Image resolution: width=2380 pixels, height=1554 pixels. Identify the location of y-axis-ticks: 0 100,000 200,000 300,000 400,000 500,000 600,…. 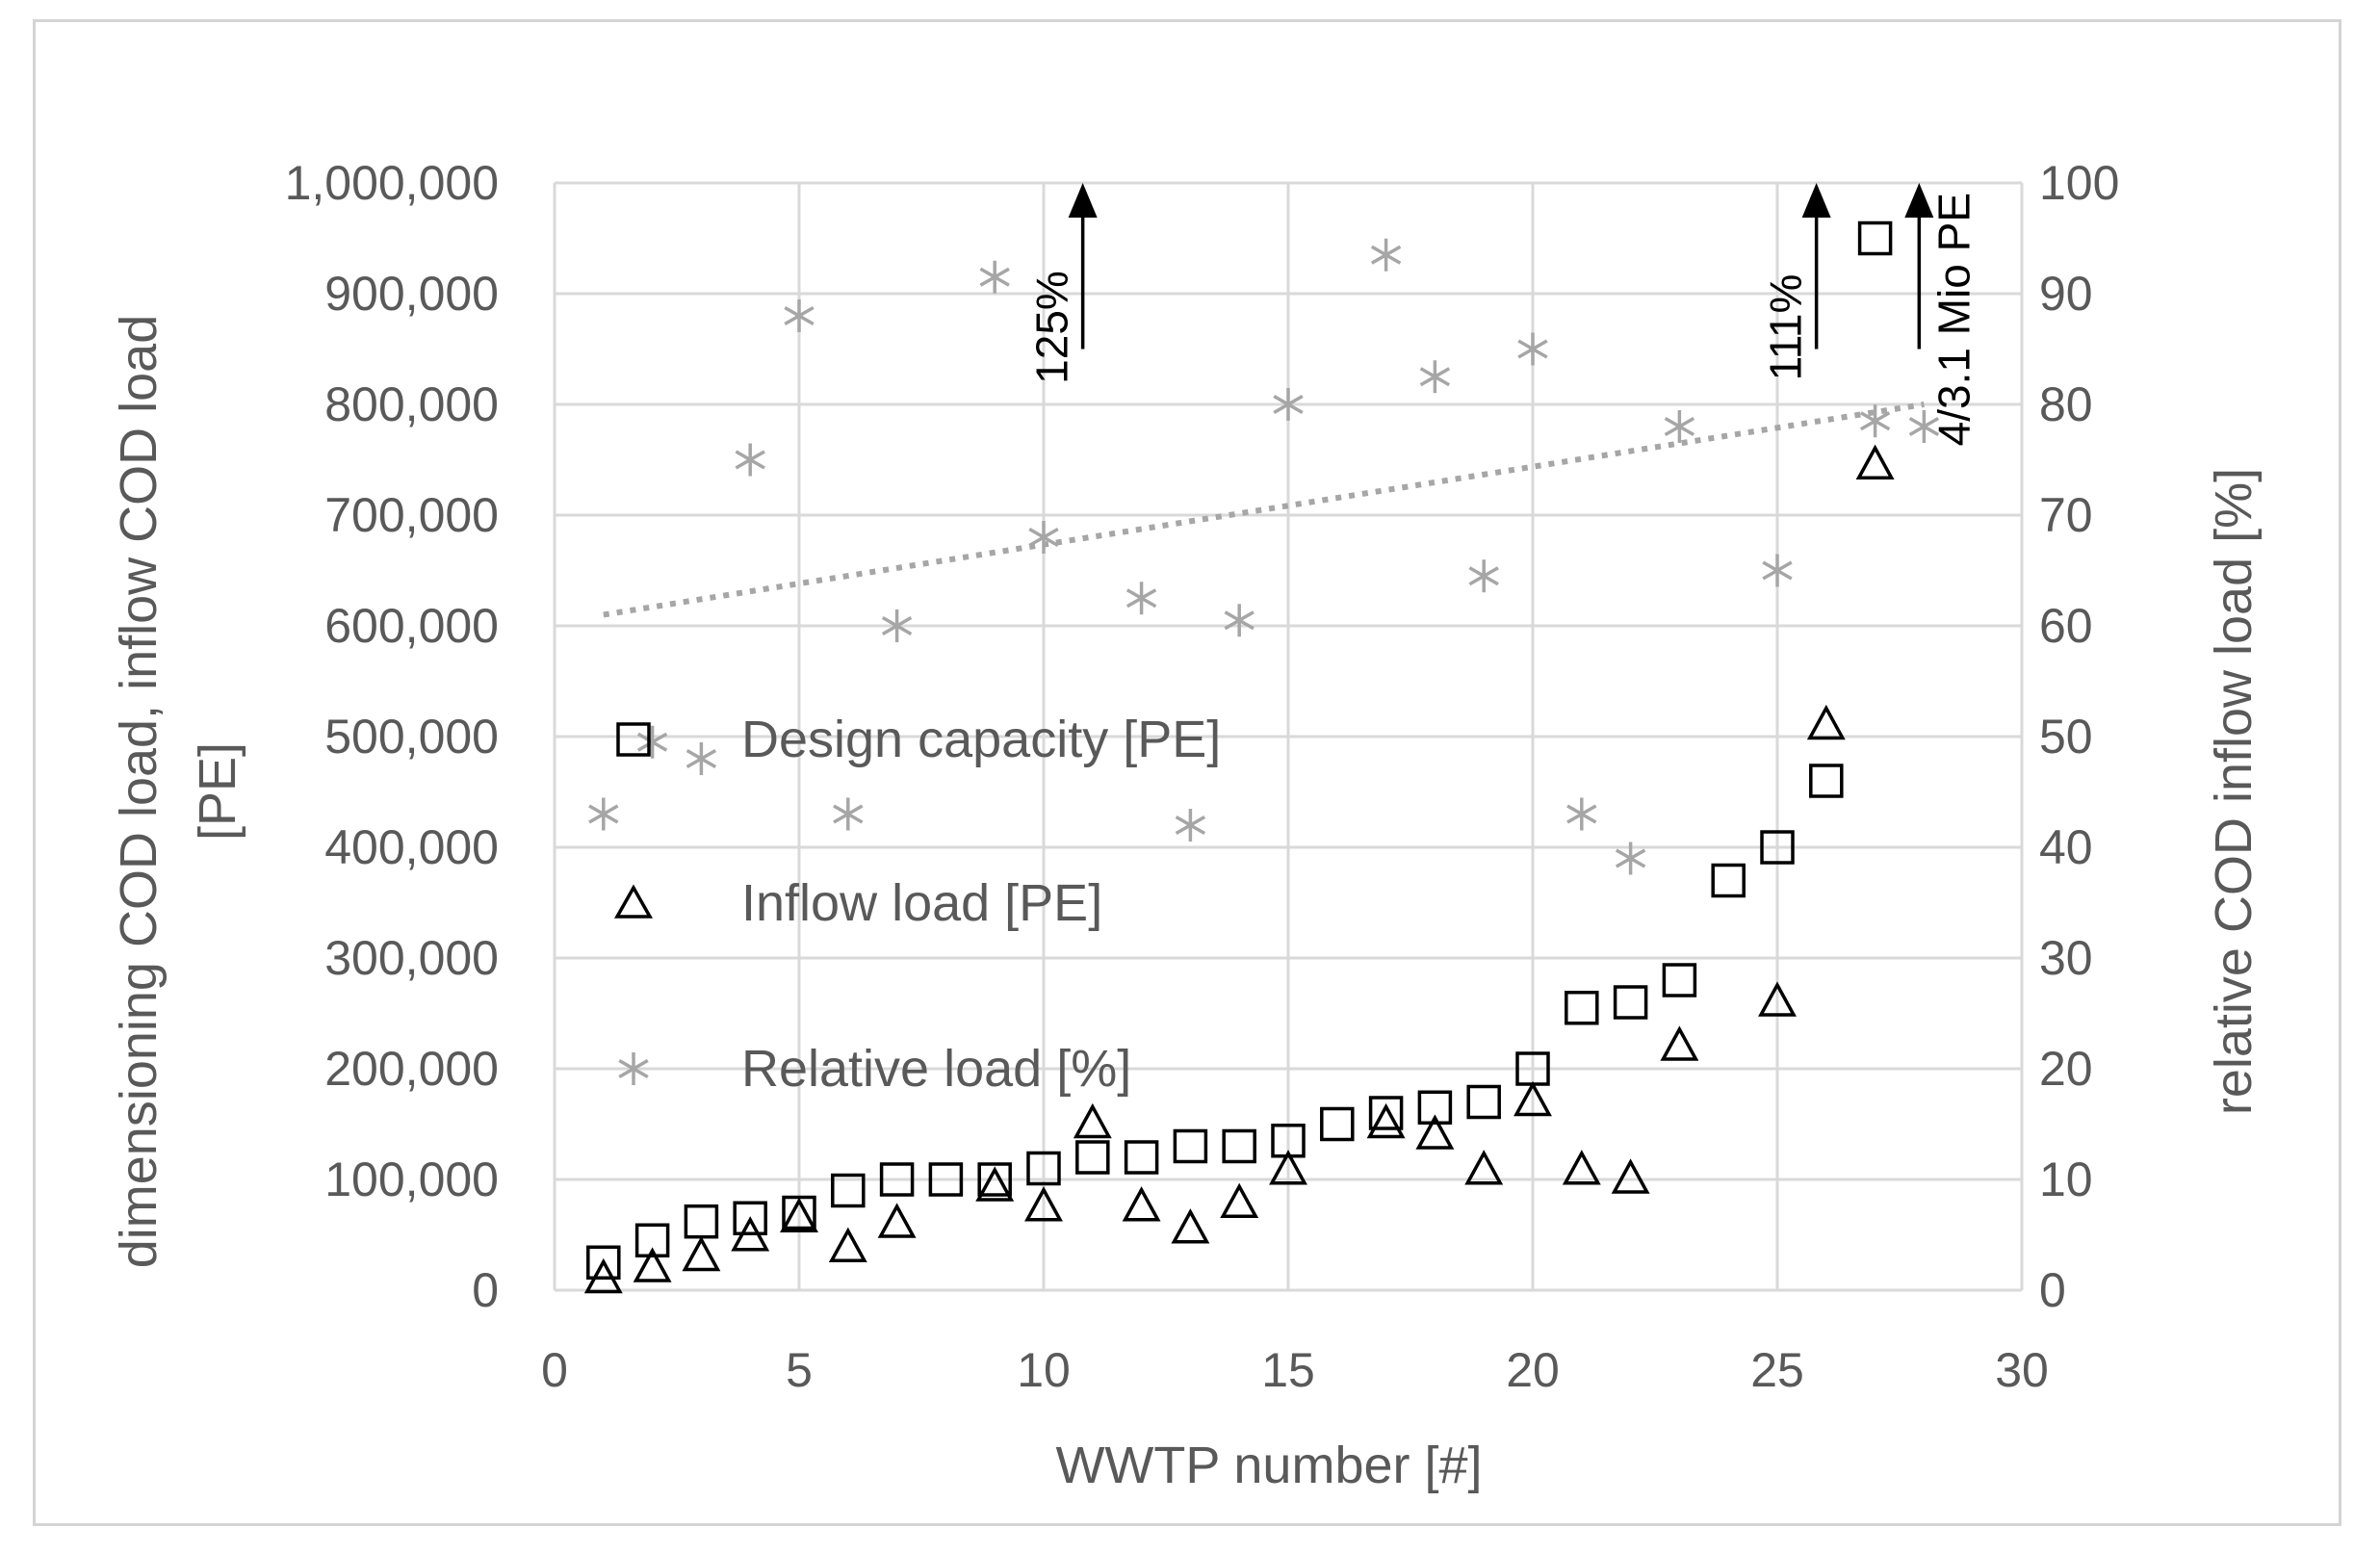
(392, 736).